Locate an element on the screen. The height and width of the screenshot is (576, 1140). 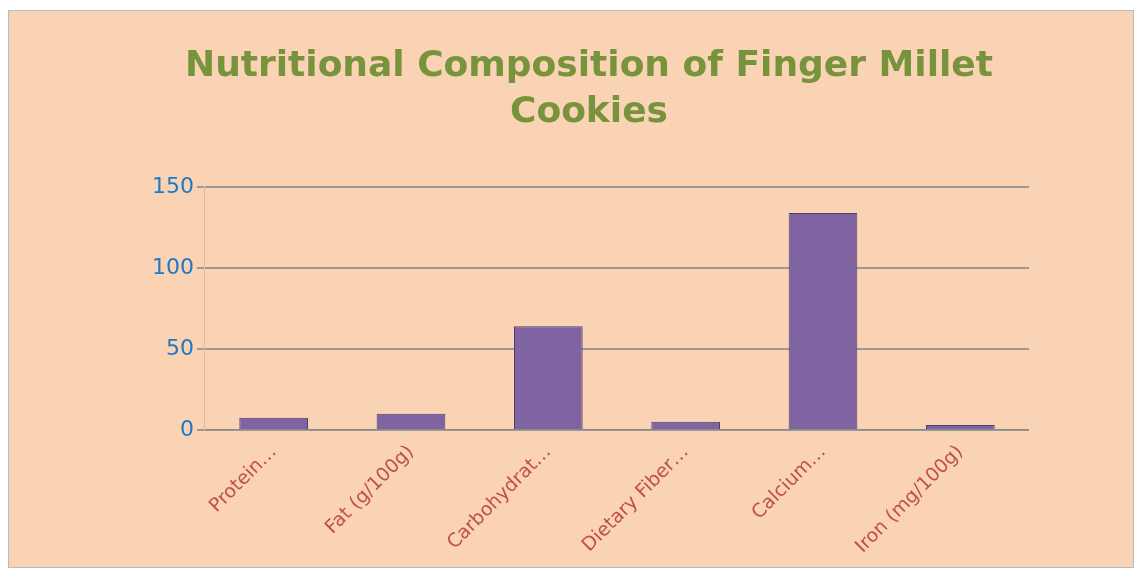
y-tick-label: 100 is located at coordinates (172, 266).